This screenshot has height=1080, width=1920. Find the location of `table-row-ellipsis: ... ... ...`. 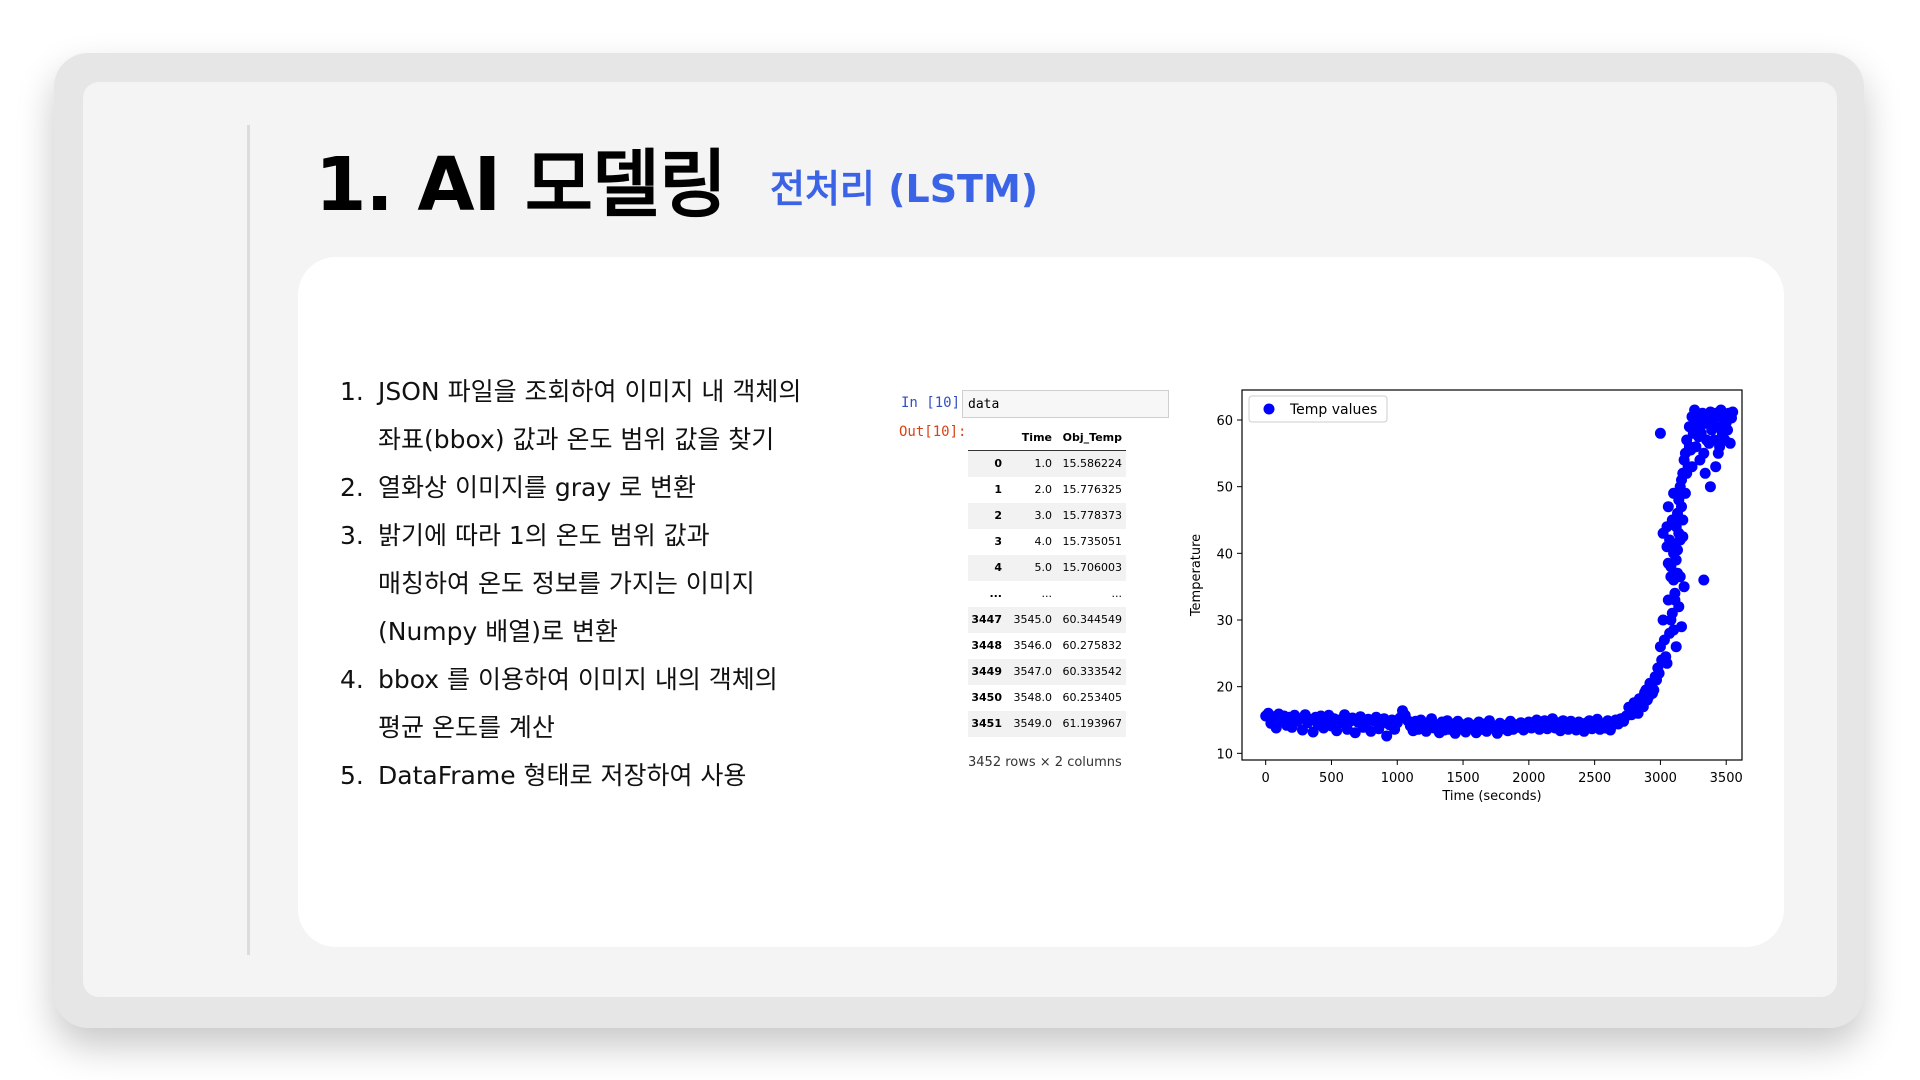

table-row-ellipsis: ... ... ... is located at coordinates (1047, 594).